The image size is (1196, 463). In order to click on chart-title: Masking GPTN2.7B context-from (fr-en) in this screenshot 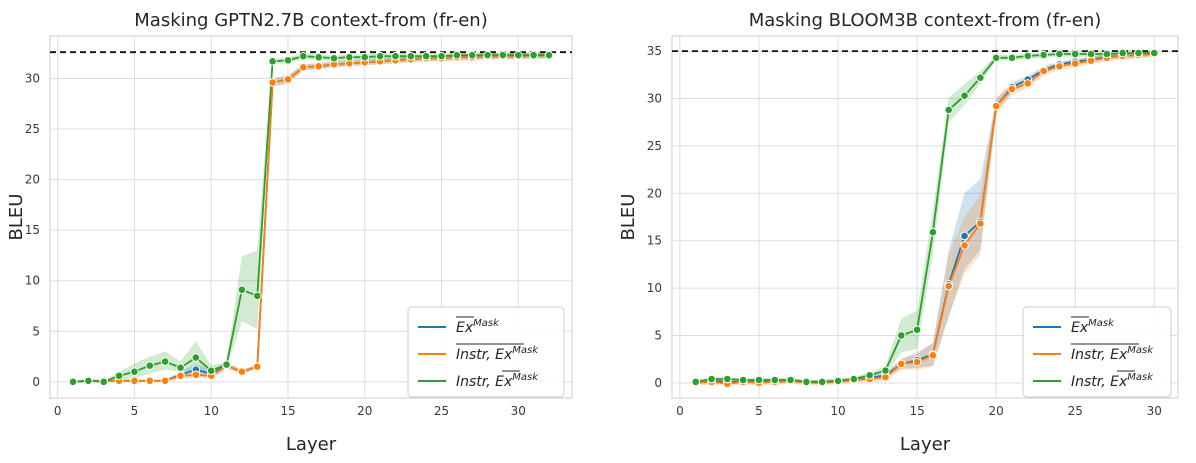, I will do `click(310, 20)`.